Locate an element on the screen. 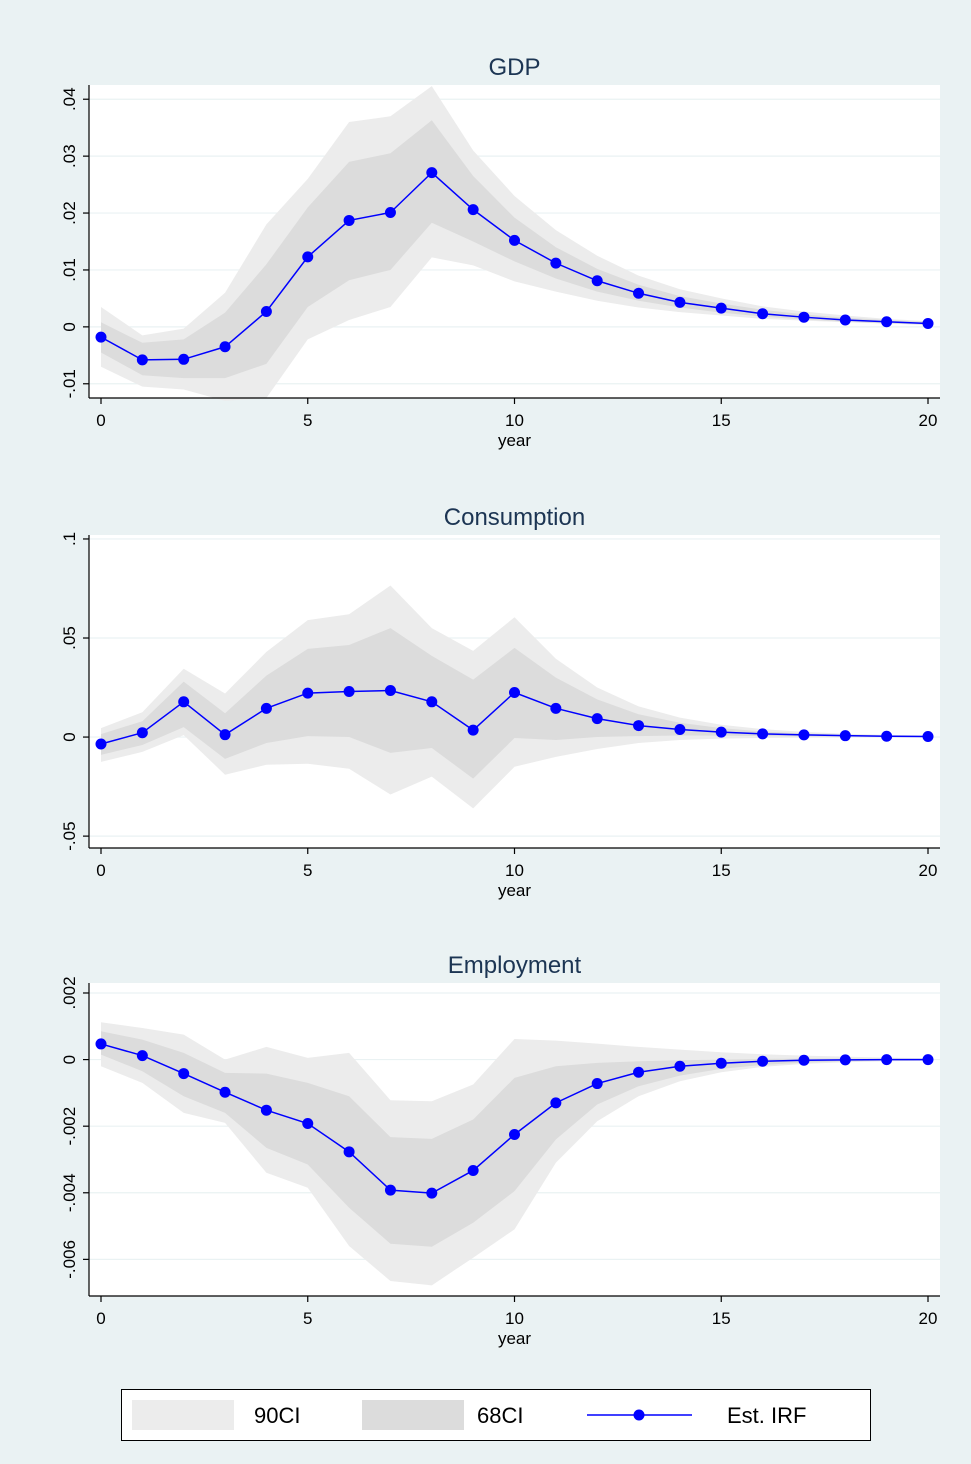 The image size is (971, 1464). chart-title-0: GDP is located at coordinates (514, 67).